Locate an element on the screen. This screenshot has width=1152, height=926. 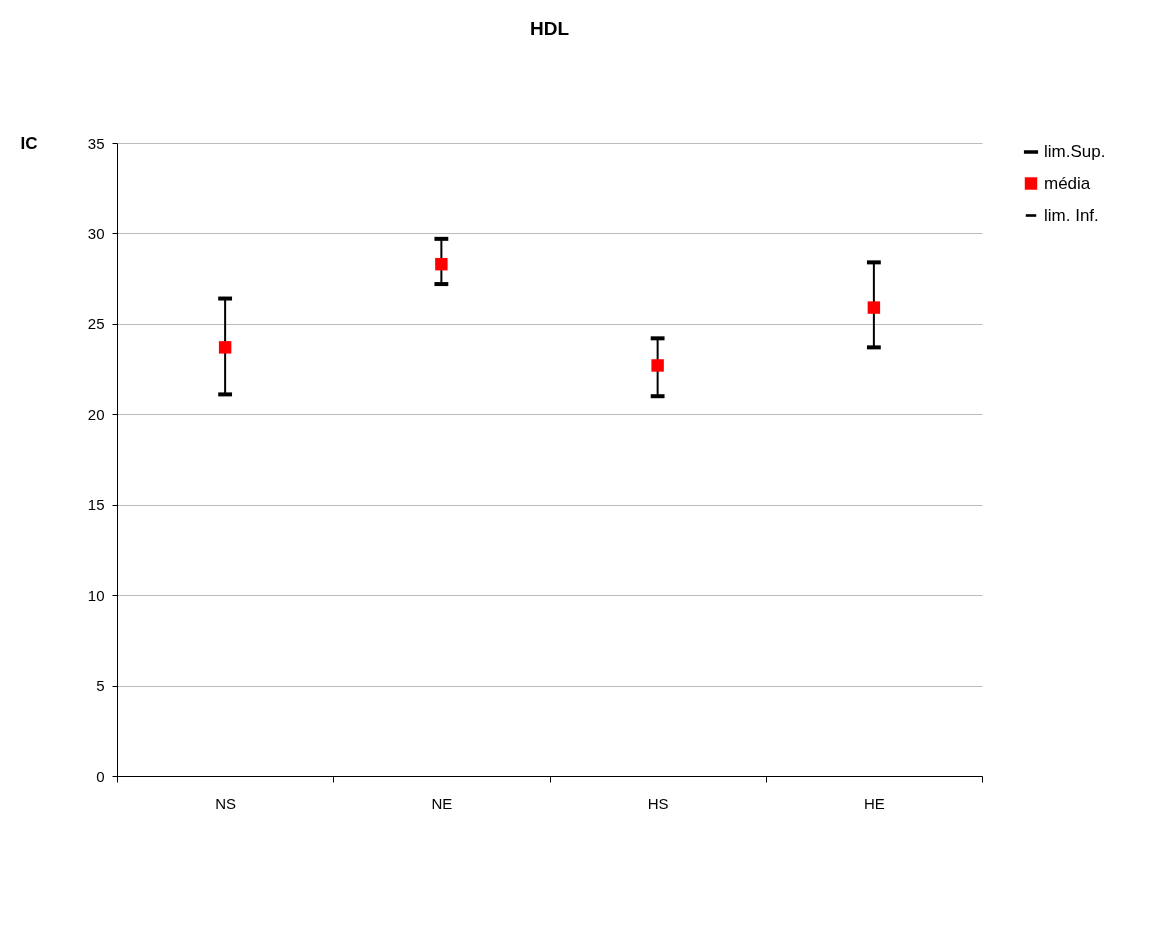
y-axis-title: IC is located at coordinates (29, 143).